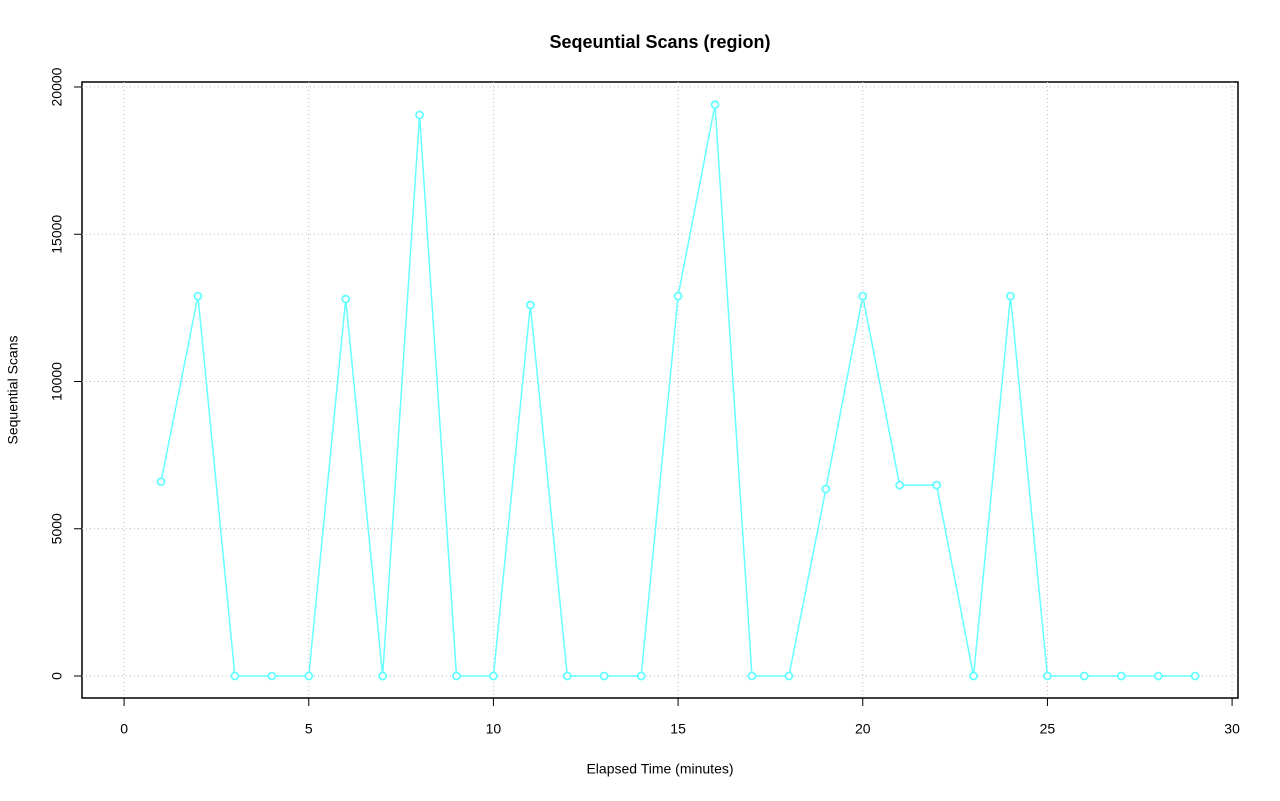 The width and height of the screenshot is (1280, 801). Describe the element at coordinates (659, 42) in the screenshot. I see `chart-title: Seqeuntial Scans (region)` at that location.